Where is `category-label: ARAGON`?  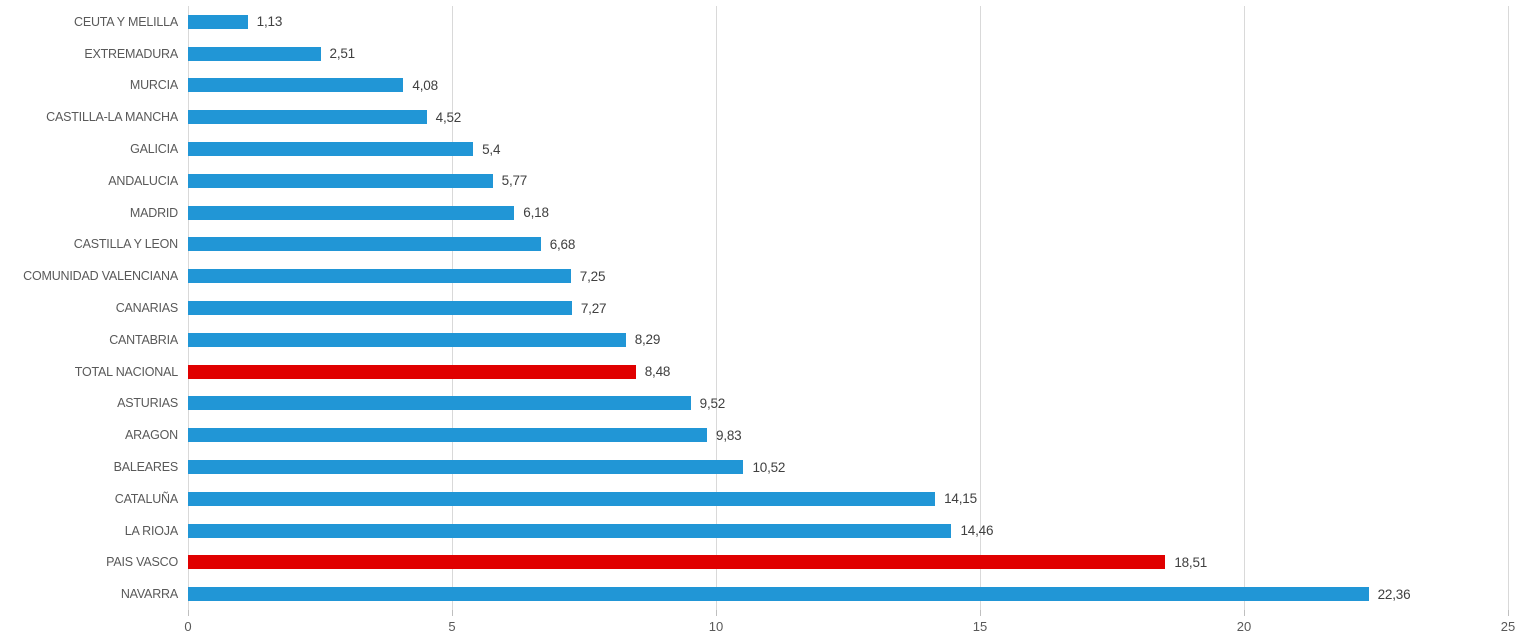
category-label: ARAGON is located at coordinates (151, 435).